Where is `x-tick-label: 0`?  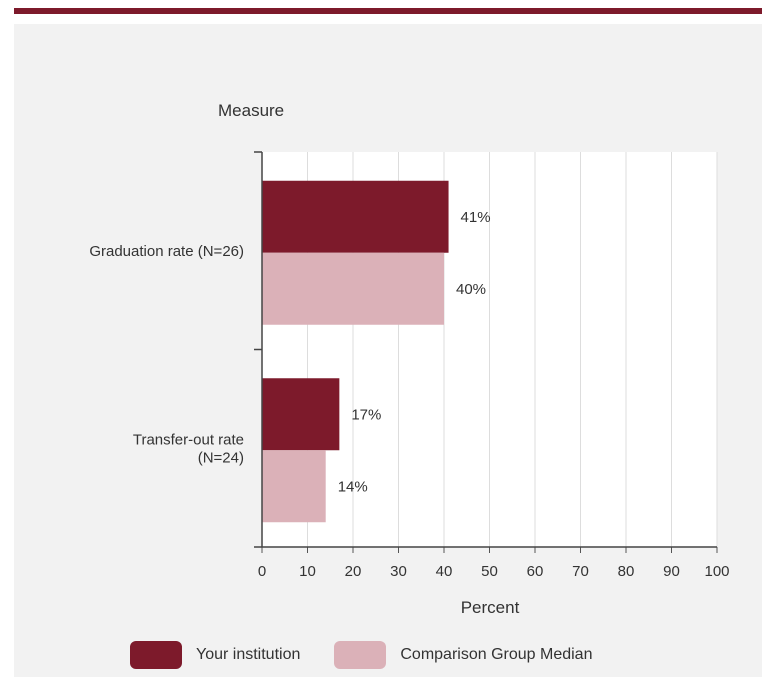 x-tick-label: 0 is located at coordinates (262, 571).